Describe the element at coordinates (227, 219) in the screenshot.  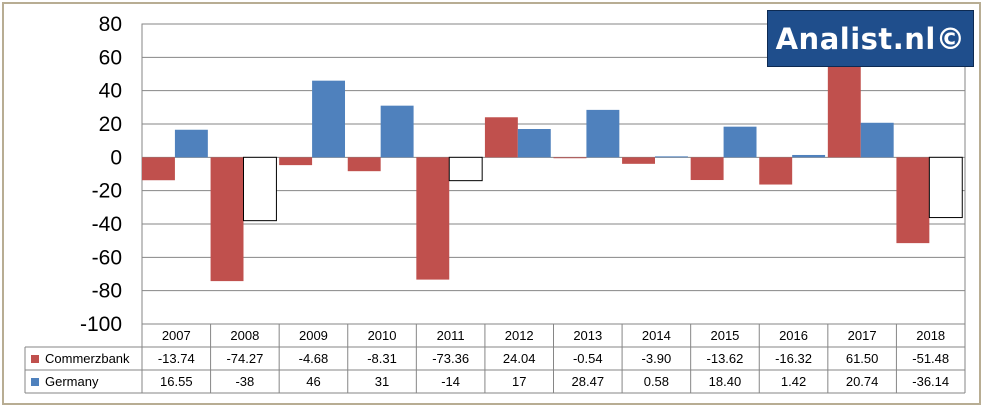
I see `bar-commerzbank-2008` at that location.